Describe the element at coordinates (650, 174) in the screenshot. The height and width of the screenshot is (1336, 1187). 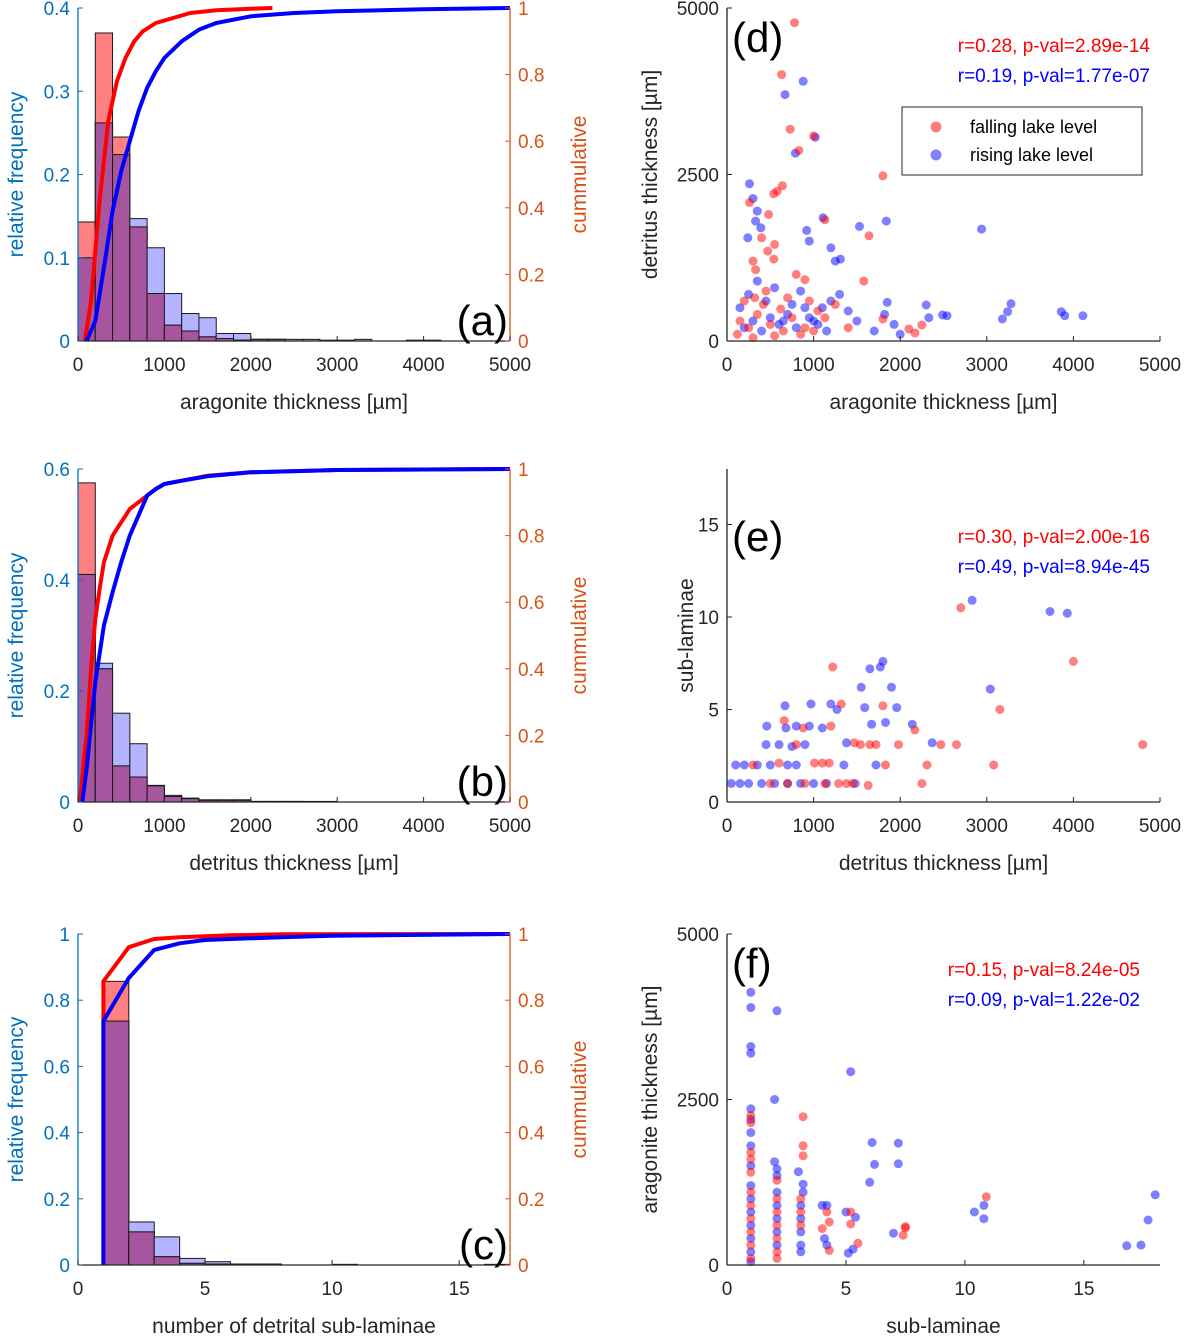
I see `y-axis-label: detritus thickness [µm]` at that location.